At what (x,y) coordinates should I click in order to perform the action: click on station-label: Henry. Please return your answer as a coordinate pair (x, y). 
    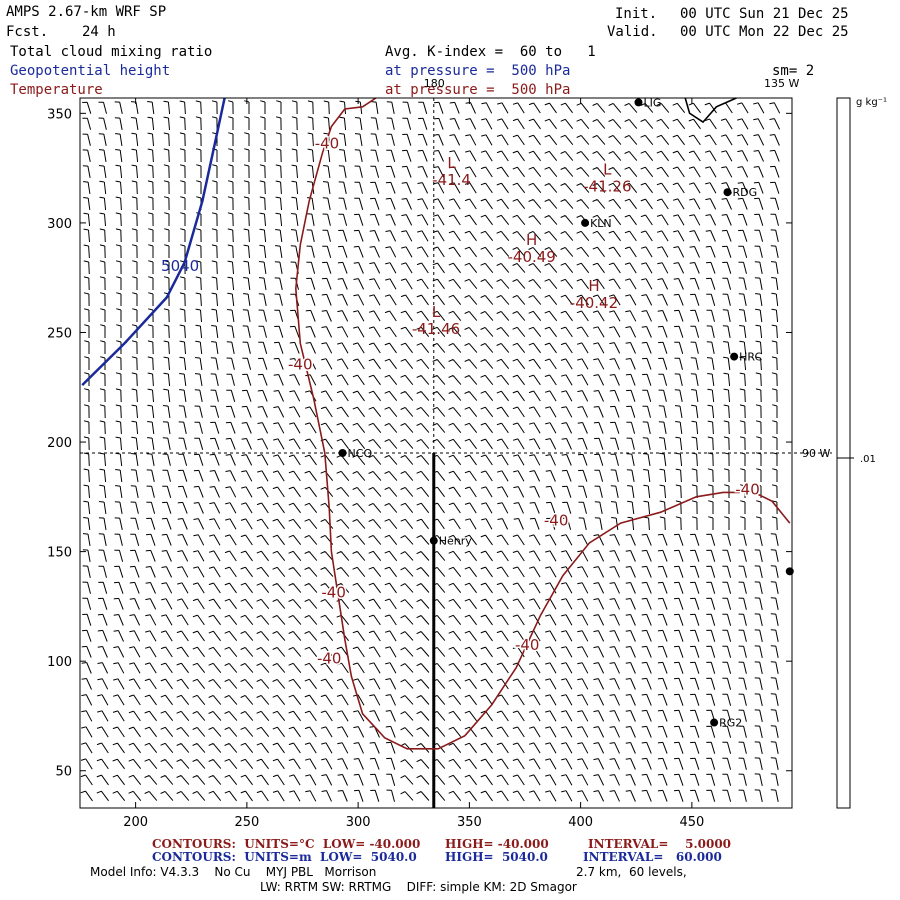
    Looking at the image, I should click on (456, 541).